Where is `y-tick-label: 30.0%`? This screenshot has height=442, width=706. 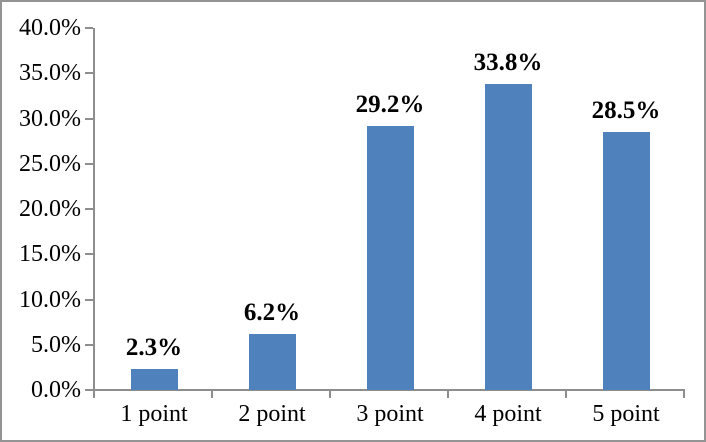 y-tick-label: 30.0% is located at coordinates (50, 118).